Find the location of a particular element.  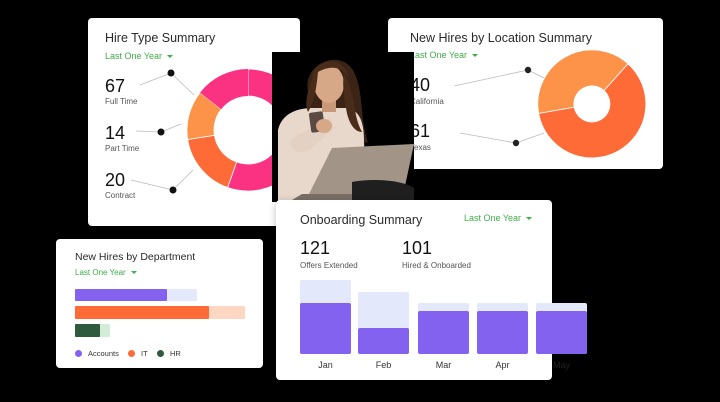

location-donut-chart is located at coordinates (592, 104).